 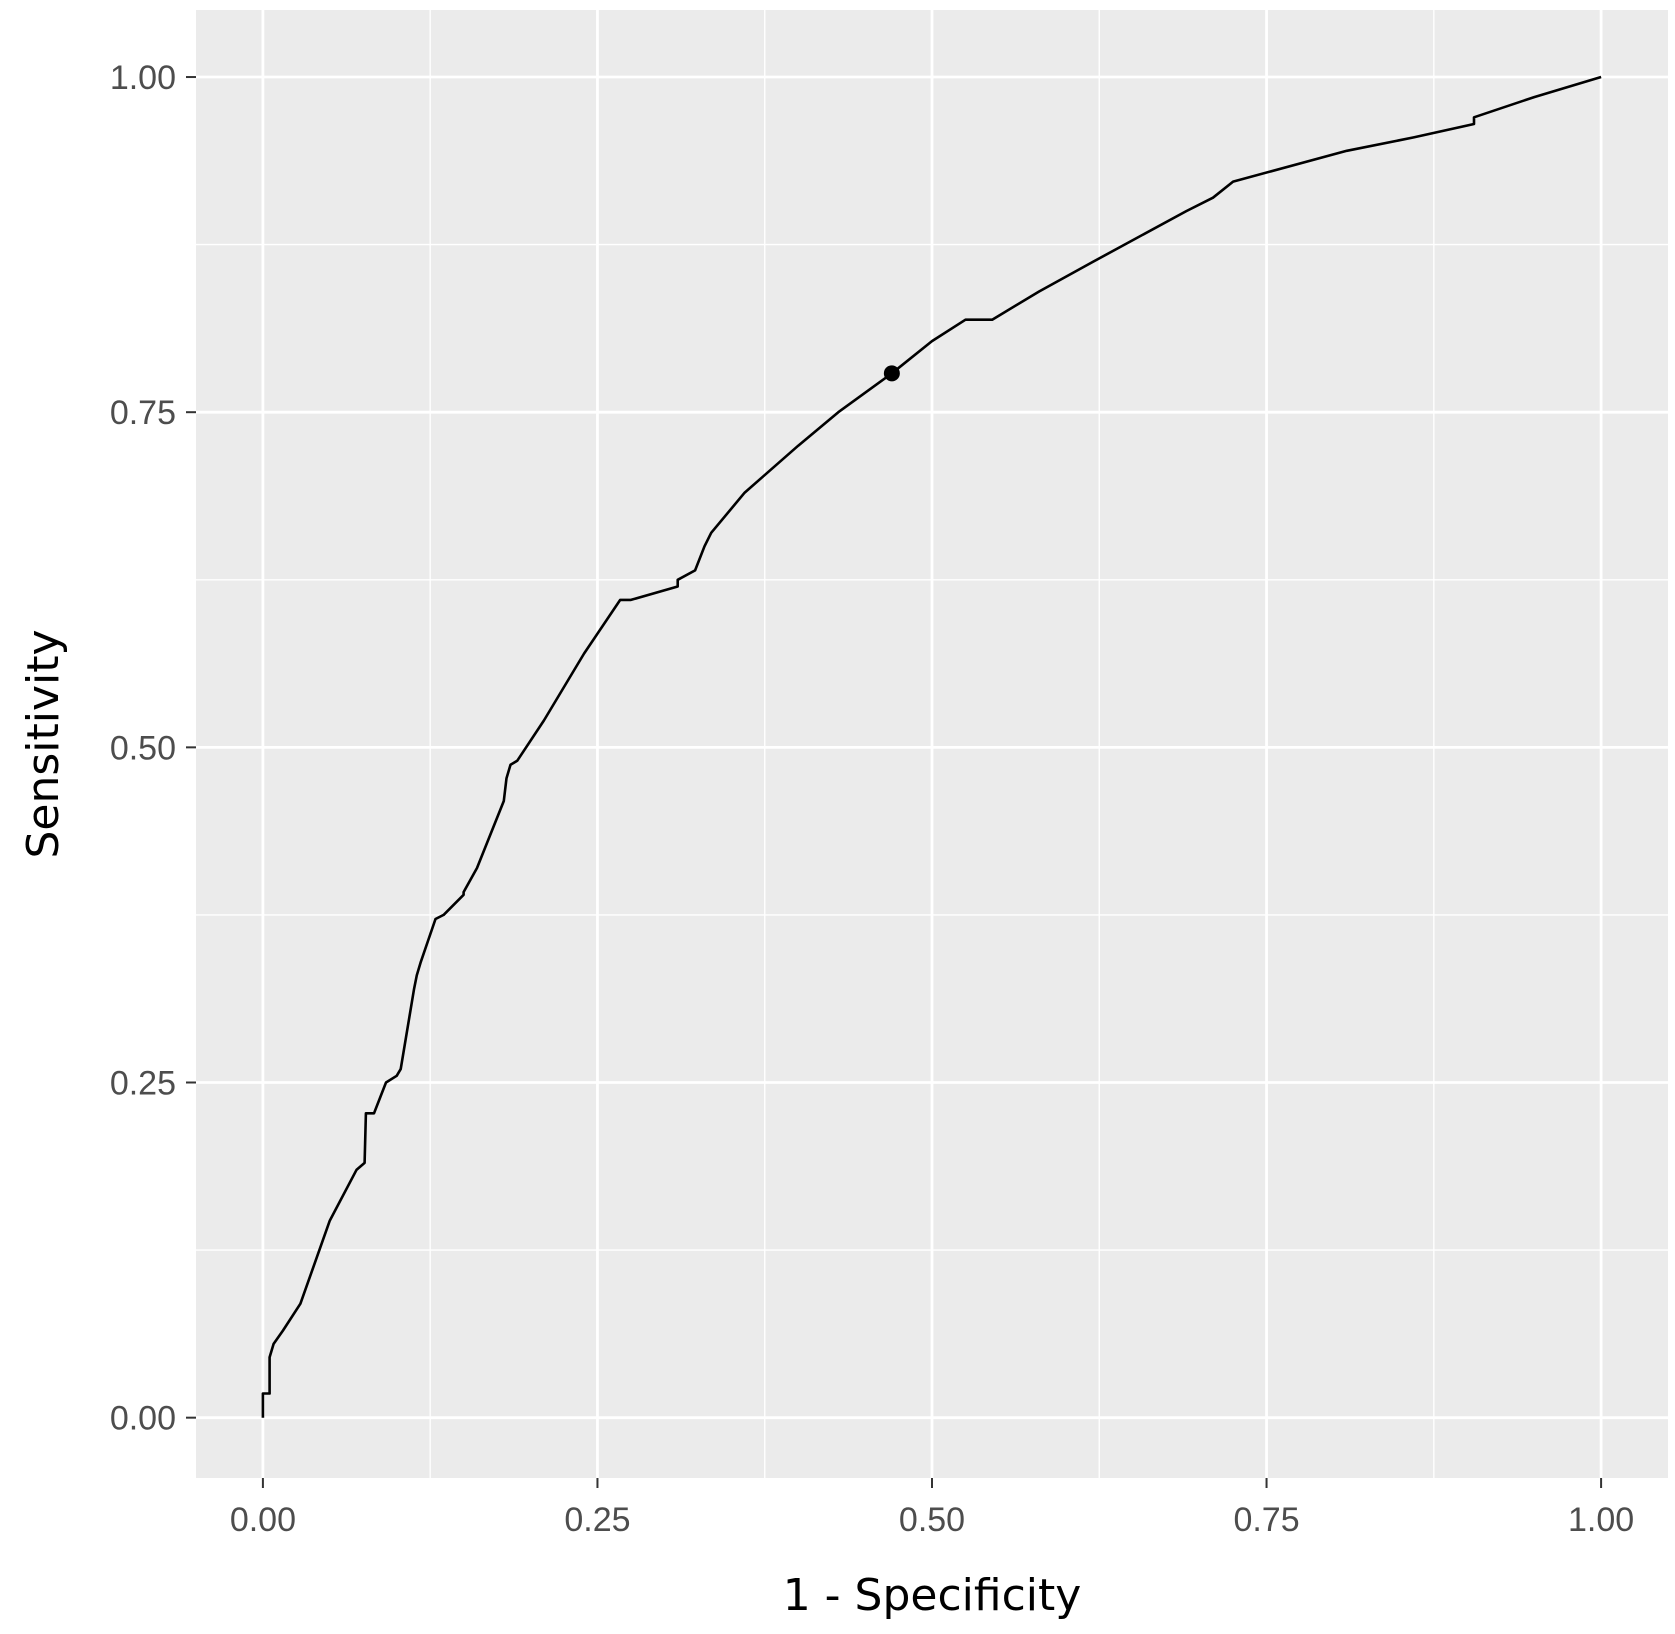 I want to click on y-tick-label: 0.75, so click(x=143, y=413).